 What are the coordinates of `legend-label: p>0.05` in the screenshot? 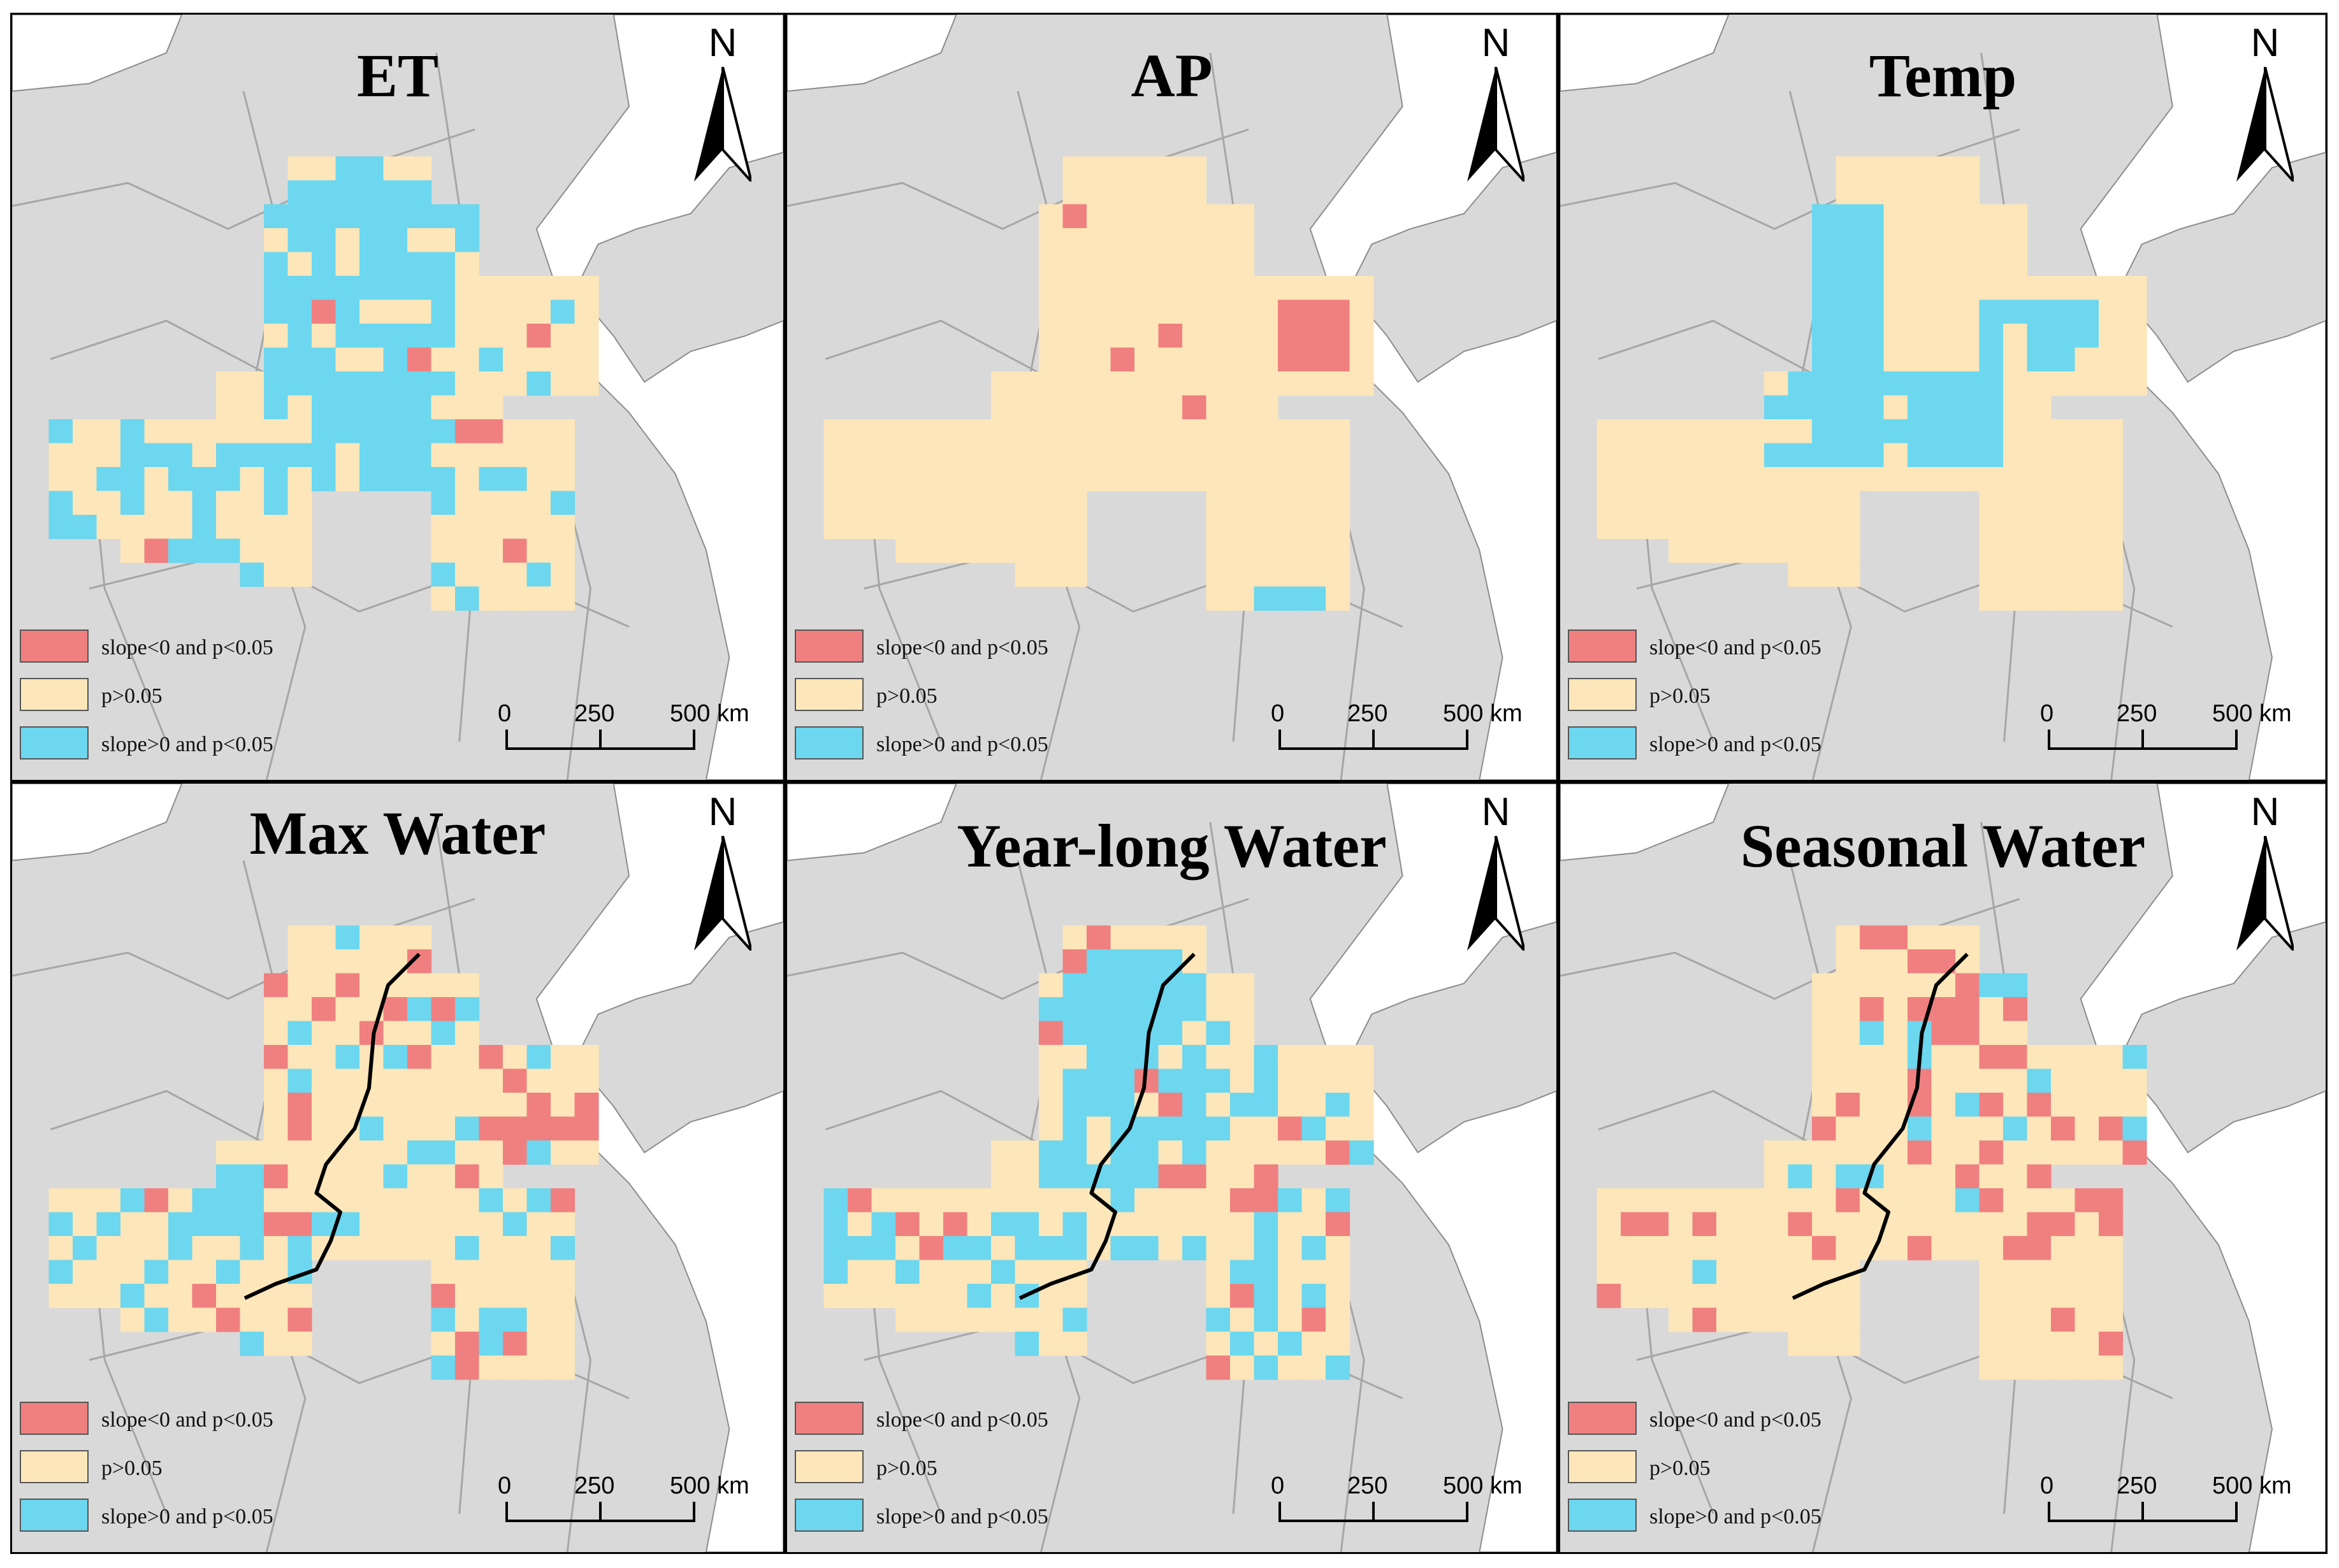 It's located at (907, 696).